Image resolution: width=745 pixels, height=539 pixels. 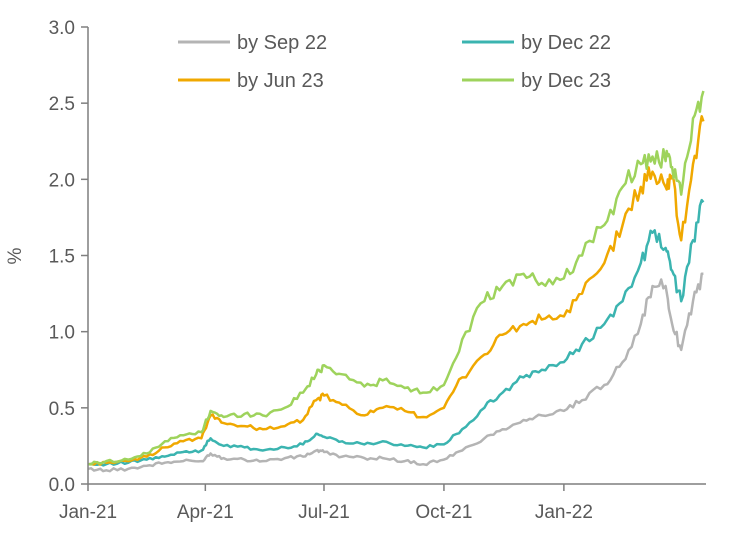 I want to click on y-tick-label: 1.0, so click(x=62, y=333).